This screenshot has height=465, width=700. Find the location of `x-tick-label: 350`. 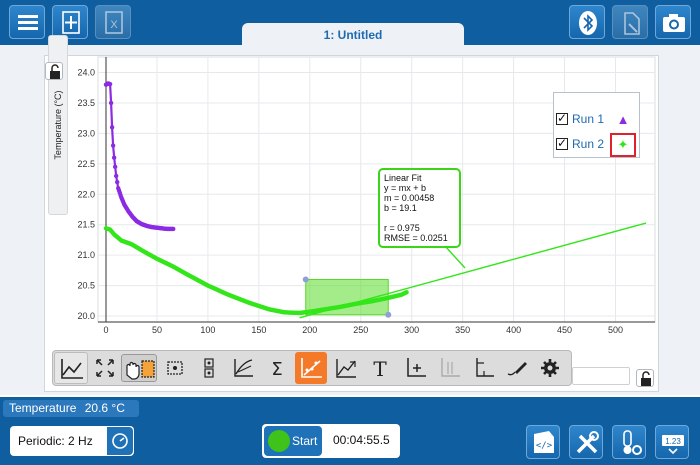

x-tick-label: 350 is located at coordinates (462, 330).